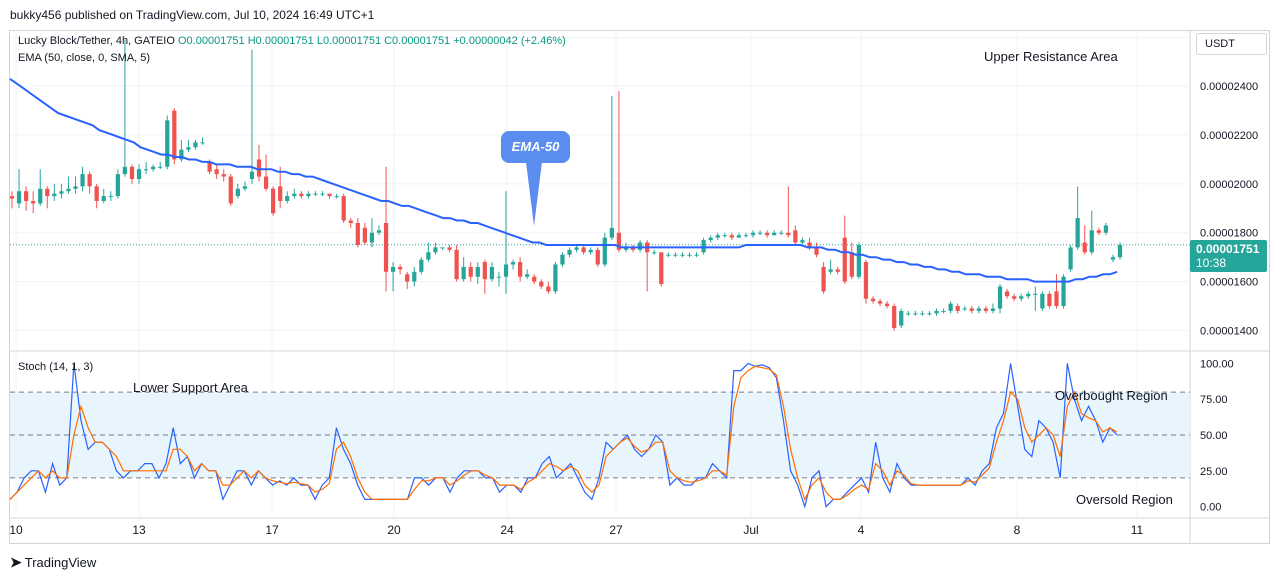 The height and width of the screenshot is (579, 1281). I want to click on time-tick-label: 24, so click(507, 530).